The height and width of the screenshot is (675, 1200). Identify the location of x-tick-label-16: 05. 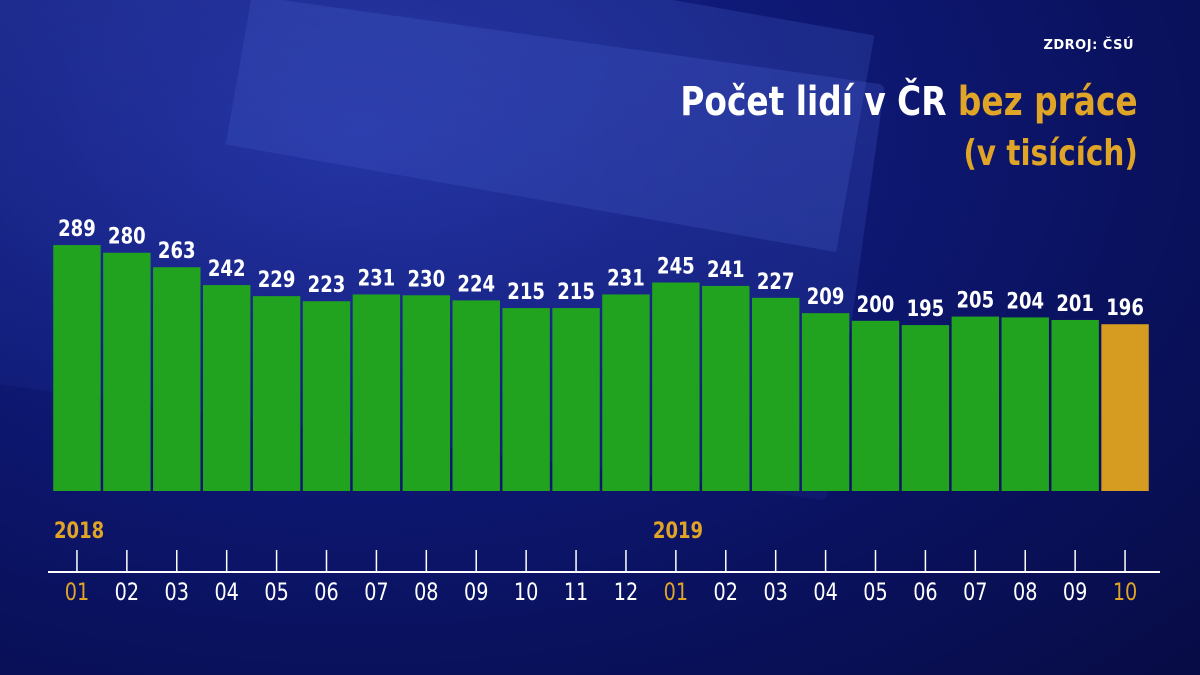
(875, 593).